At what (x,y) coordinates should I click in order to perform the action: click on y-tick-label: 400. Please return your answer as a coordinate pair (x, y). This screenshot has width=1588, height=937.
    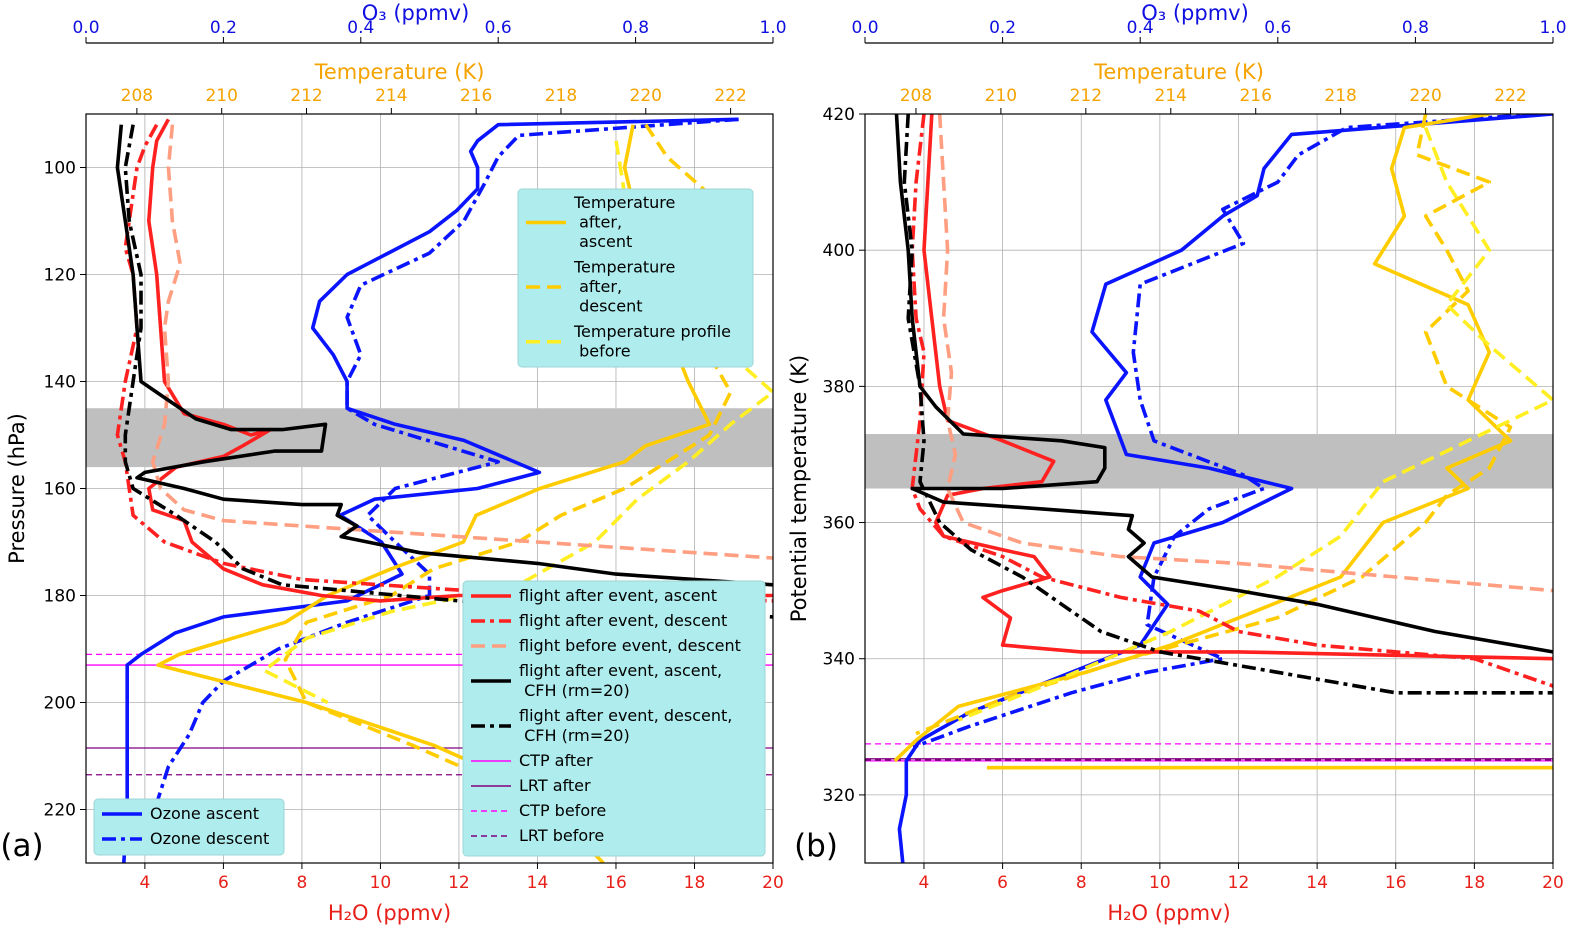
    Looking at the image, I should click on (839, 251).